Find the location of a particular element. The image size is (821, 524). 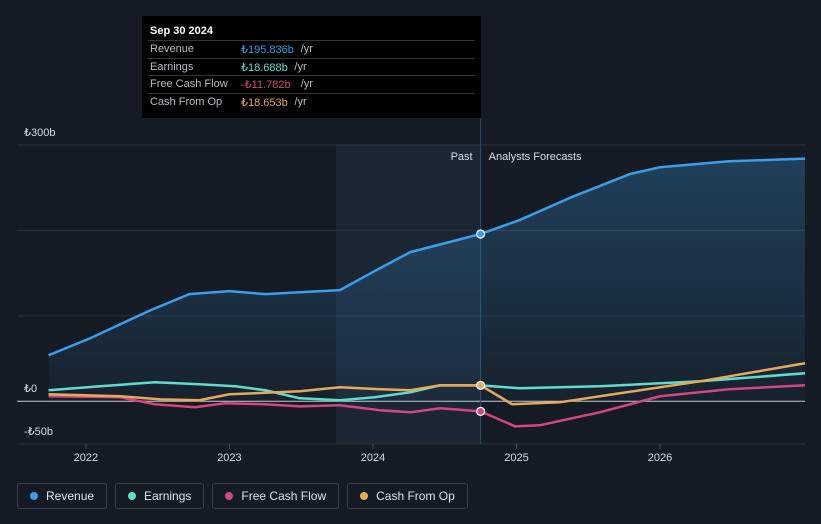

tooltip-name: Cash From Op is located at coordinates (186, 101).